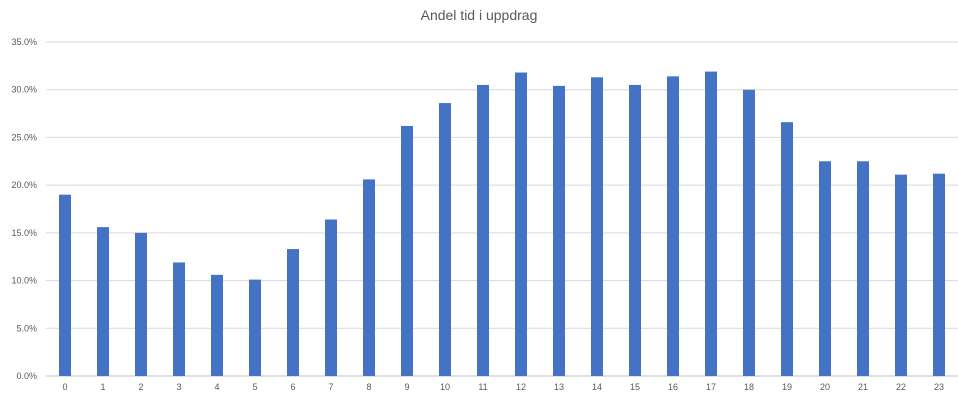 The image size is (958, 396). I want to click on x-tick-label: 23, so click(939, 387).